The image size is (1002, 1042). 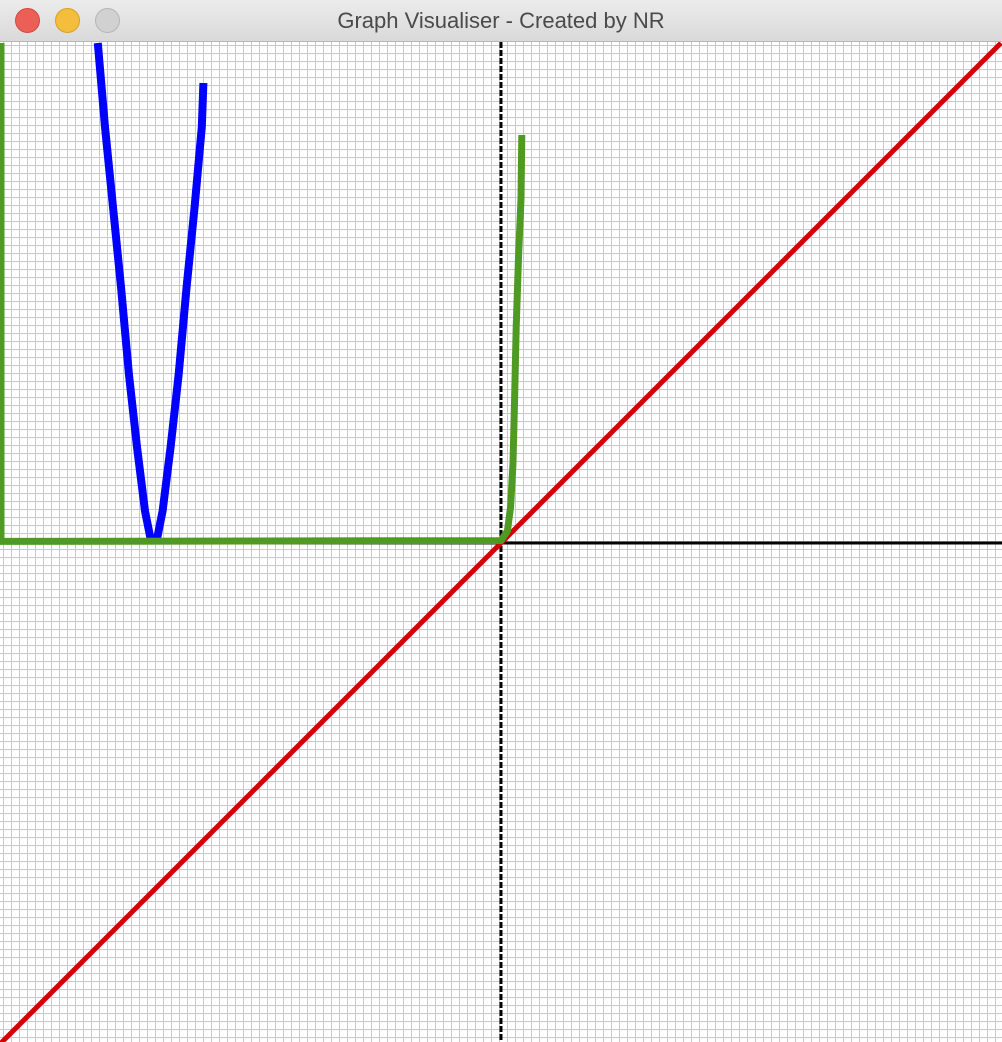 I want to click on window-title: Graph Visualiser - Created by NR, so click(x=501, y=20).